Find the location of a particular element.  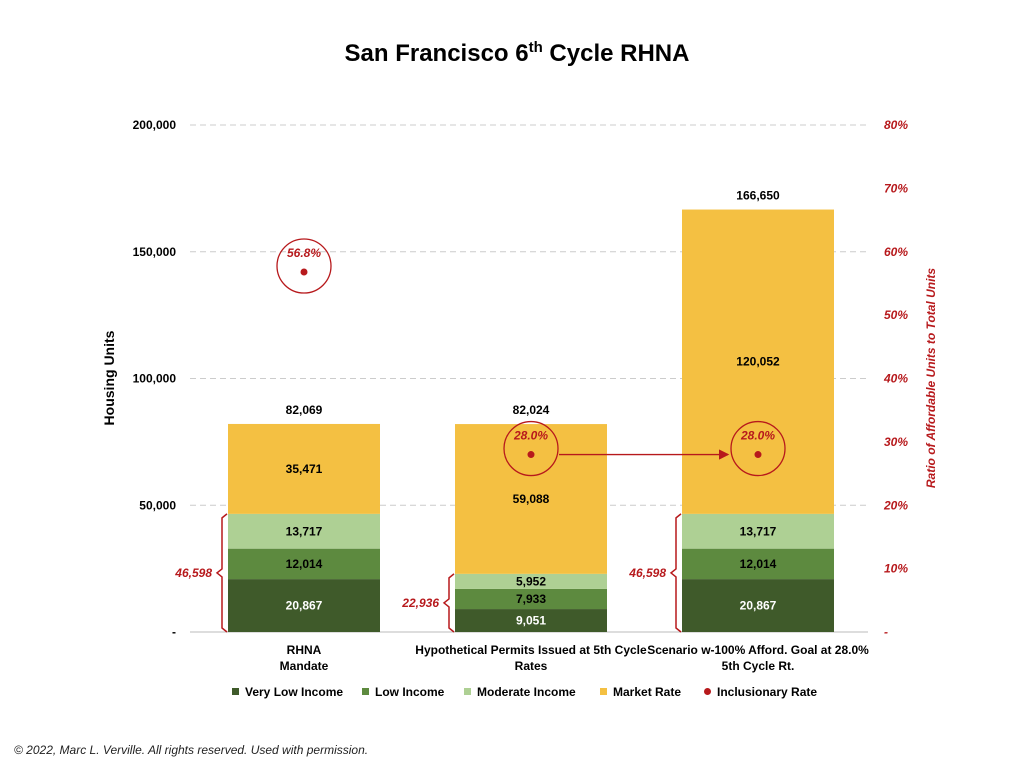

left-axis-ticks: - 50,000 100,000 150,000 200,000 is located at coordinates (155, 378).